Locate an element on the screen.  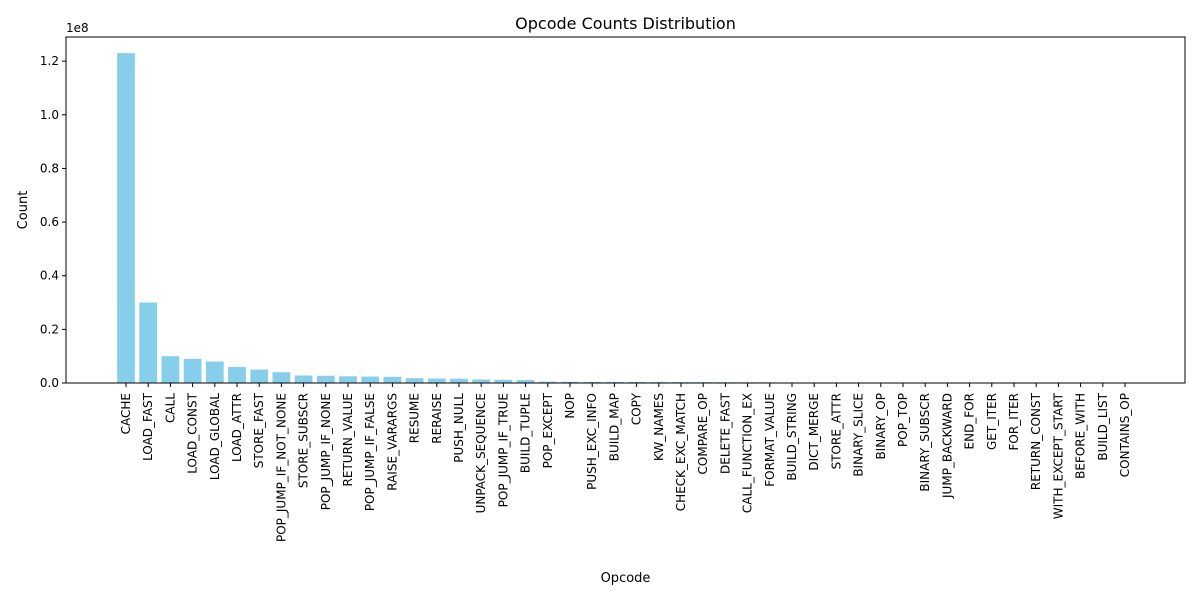
x-tick-label: STORE_ATTR is located at coordinates (836, 431).